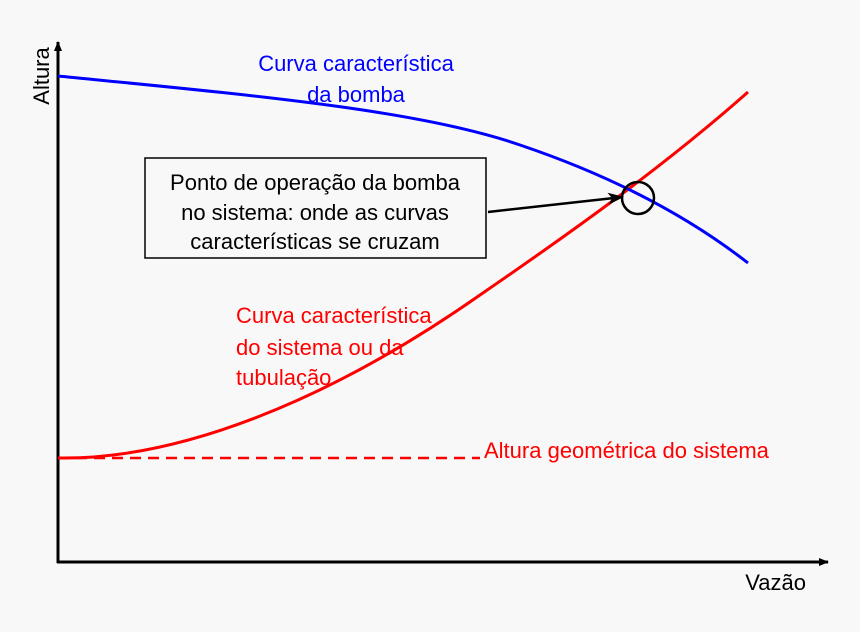 The image size is (860, 632). What do you see at coordinates (356, 63) in the screenshot?
I see `pump-curve-label-1: Curva característica` at bounding box center [356, 63].